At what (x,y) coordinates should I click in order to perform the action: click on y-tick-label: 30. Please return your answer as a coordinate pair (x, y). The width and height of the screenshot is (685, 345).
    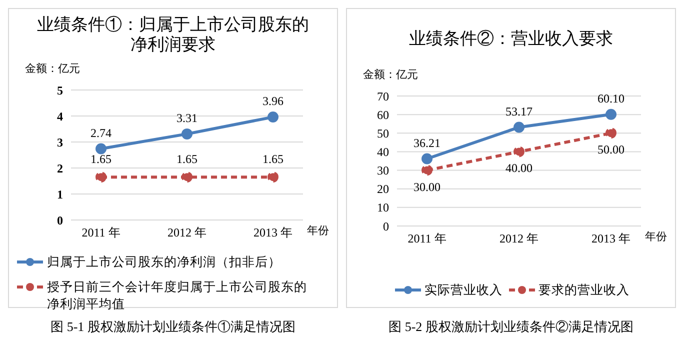
    Looking at the image, I should click on (383, 171).